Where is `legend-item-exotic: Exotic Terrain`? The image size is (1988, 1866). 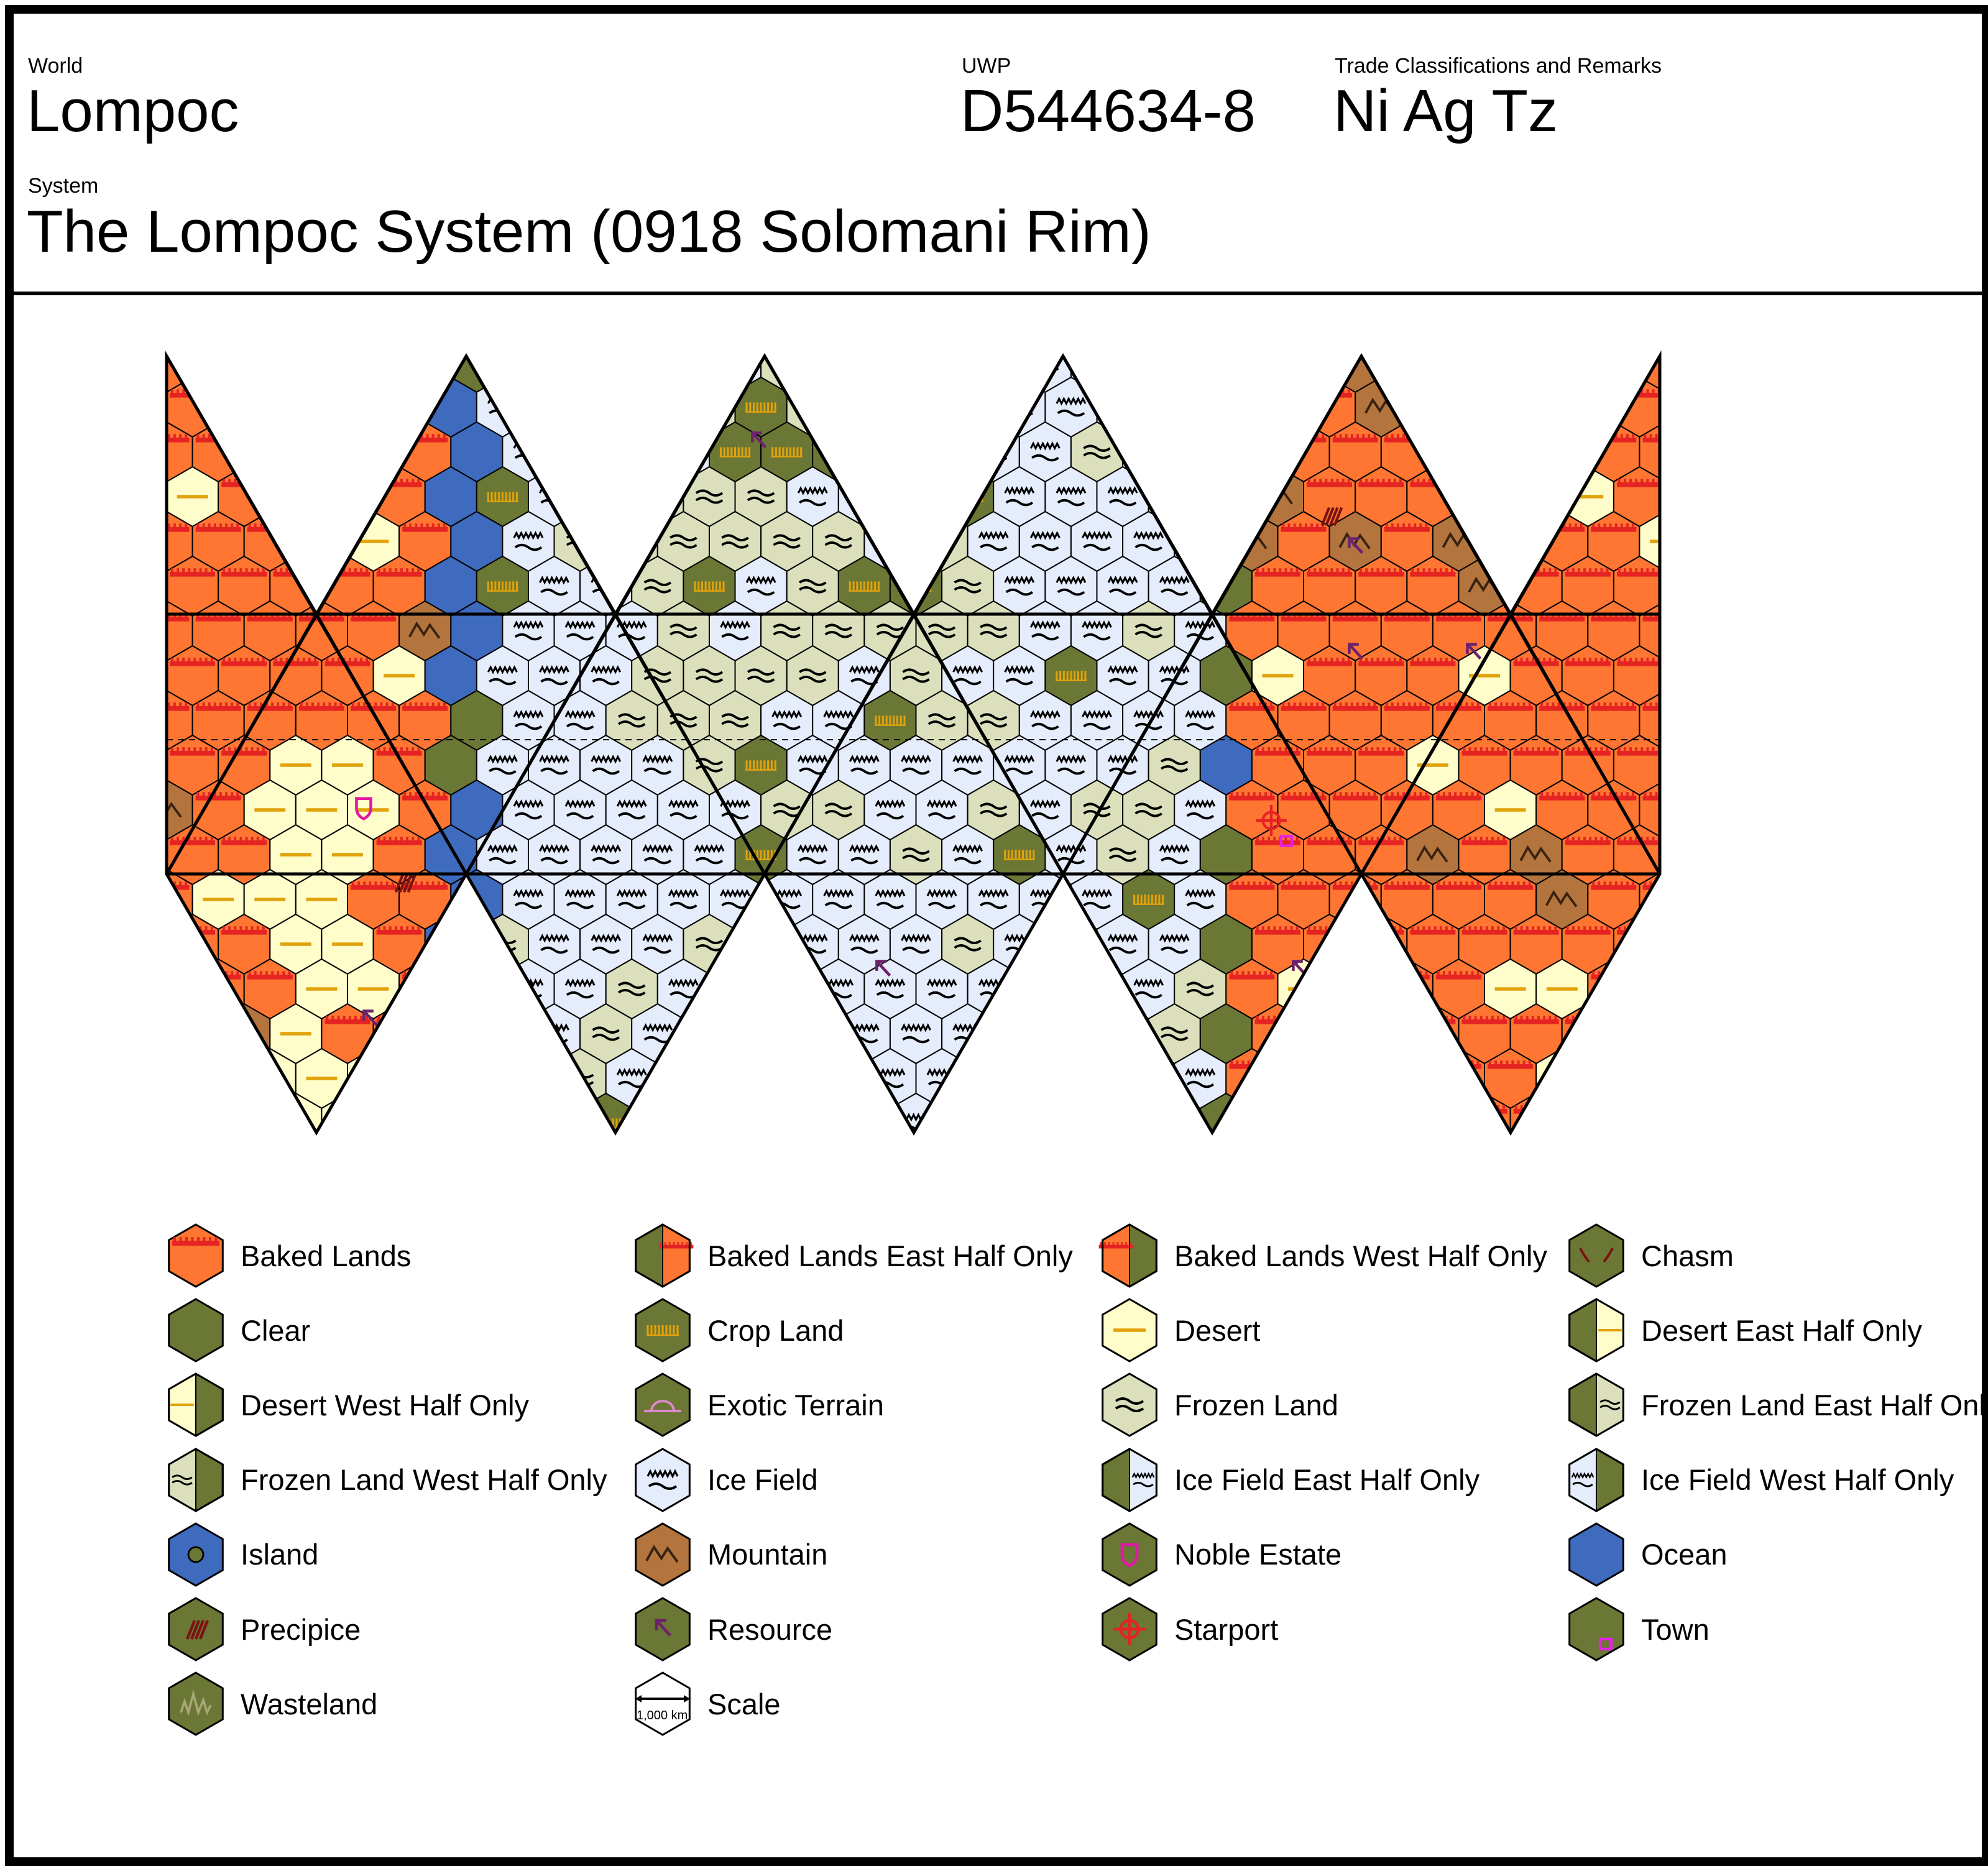
legend-item-exotic: Exotic Terrain is located at coordinates (758, 1405).